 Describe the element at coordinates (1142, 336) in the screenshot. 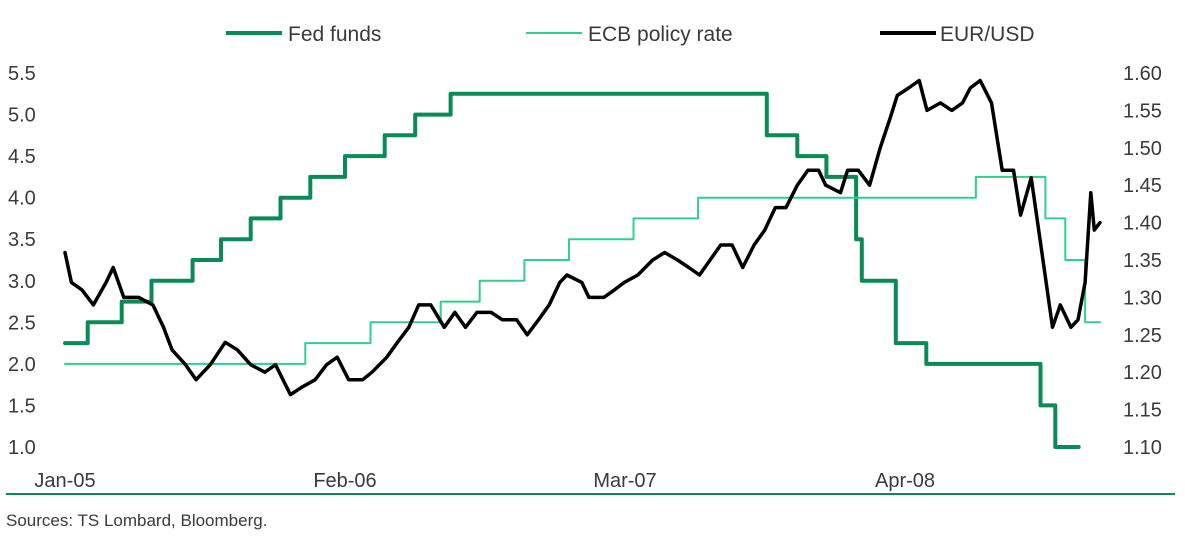

I see `right-y-tick-label: 1.25` at that location.